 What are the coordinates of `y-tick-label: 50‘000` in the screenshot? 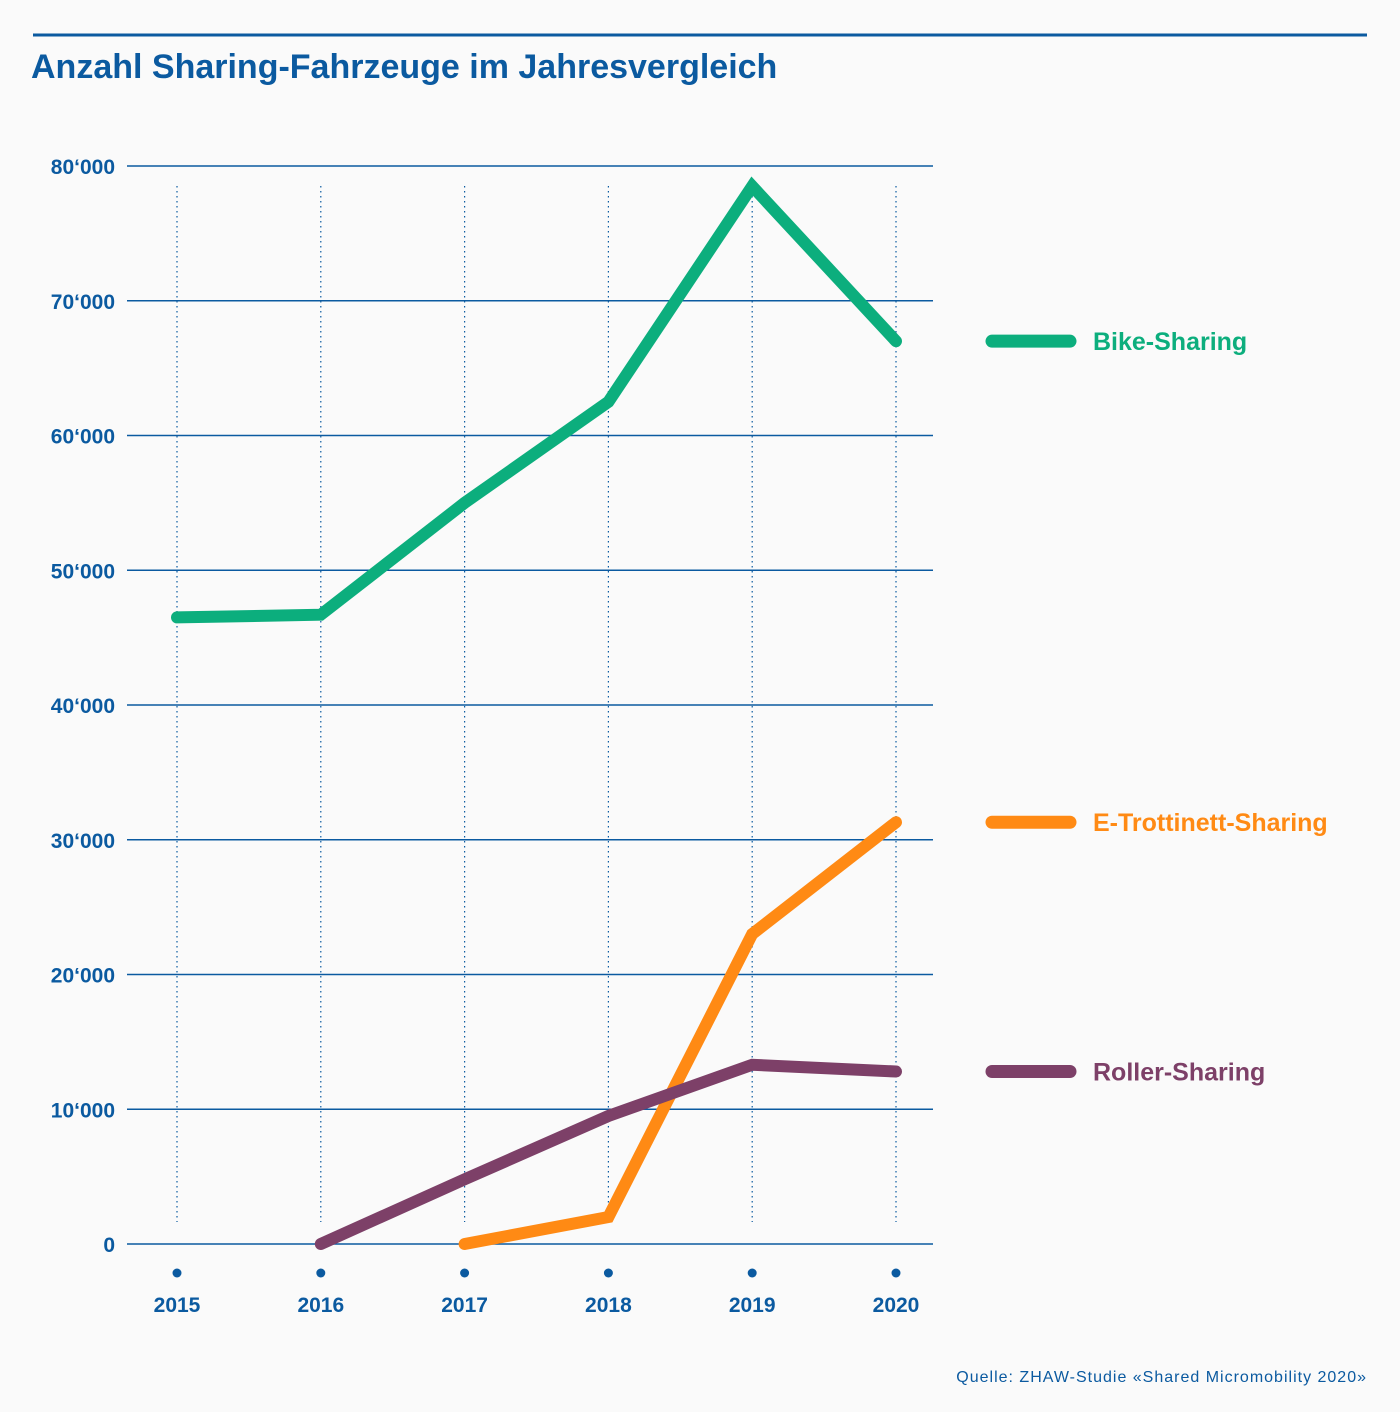 It's located at (83, 571).